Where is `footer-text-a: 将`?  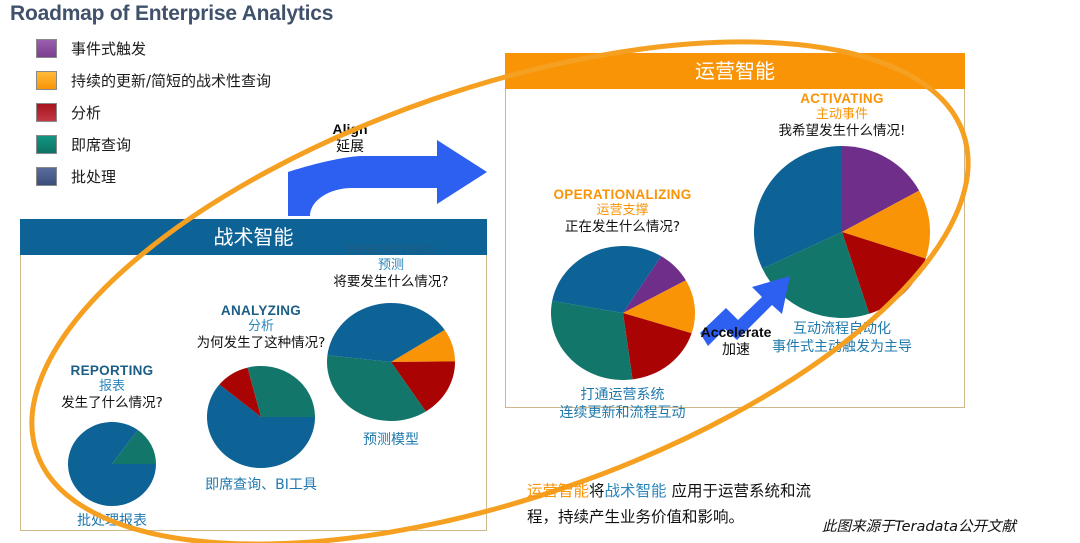 footer-text-a: 将 is located at coordinates (597, 491).